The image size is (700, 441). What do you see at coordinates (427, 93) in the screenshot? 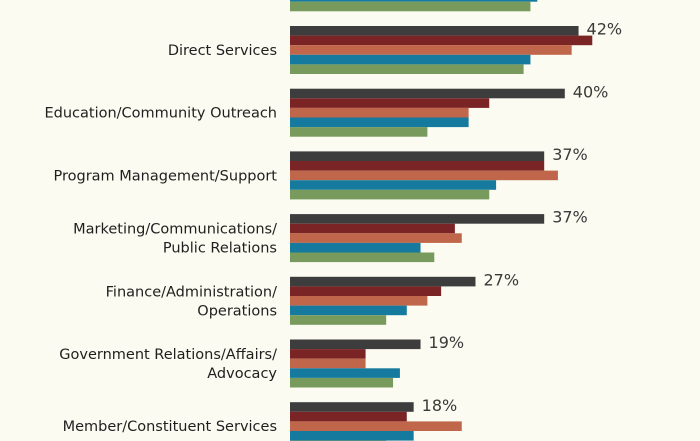
I see `bar-cat1-series0` at bounding box center [427, 93].